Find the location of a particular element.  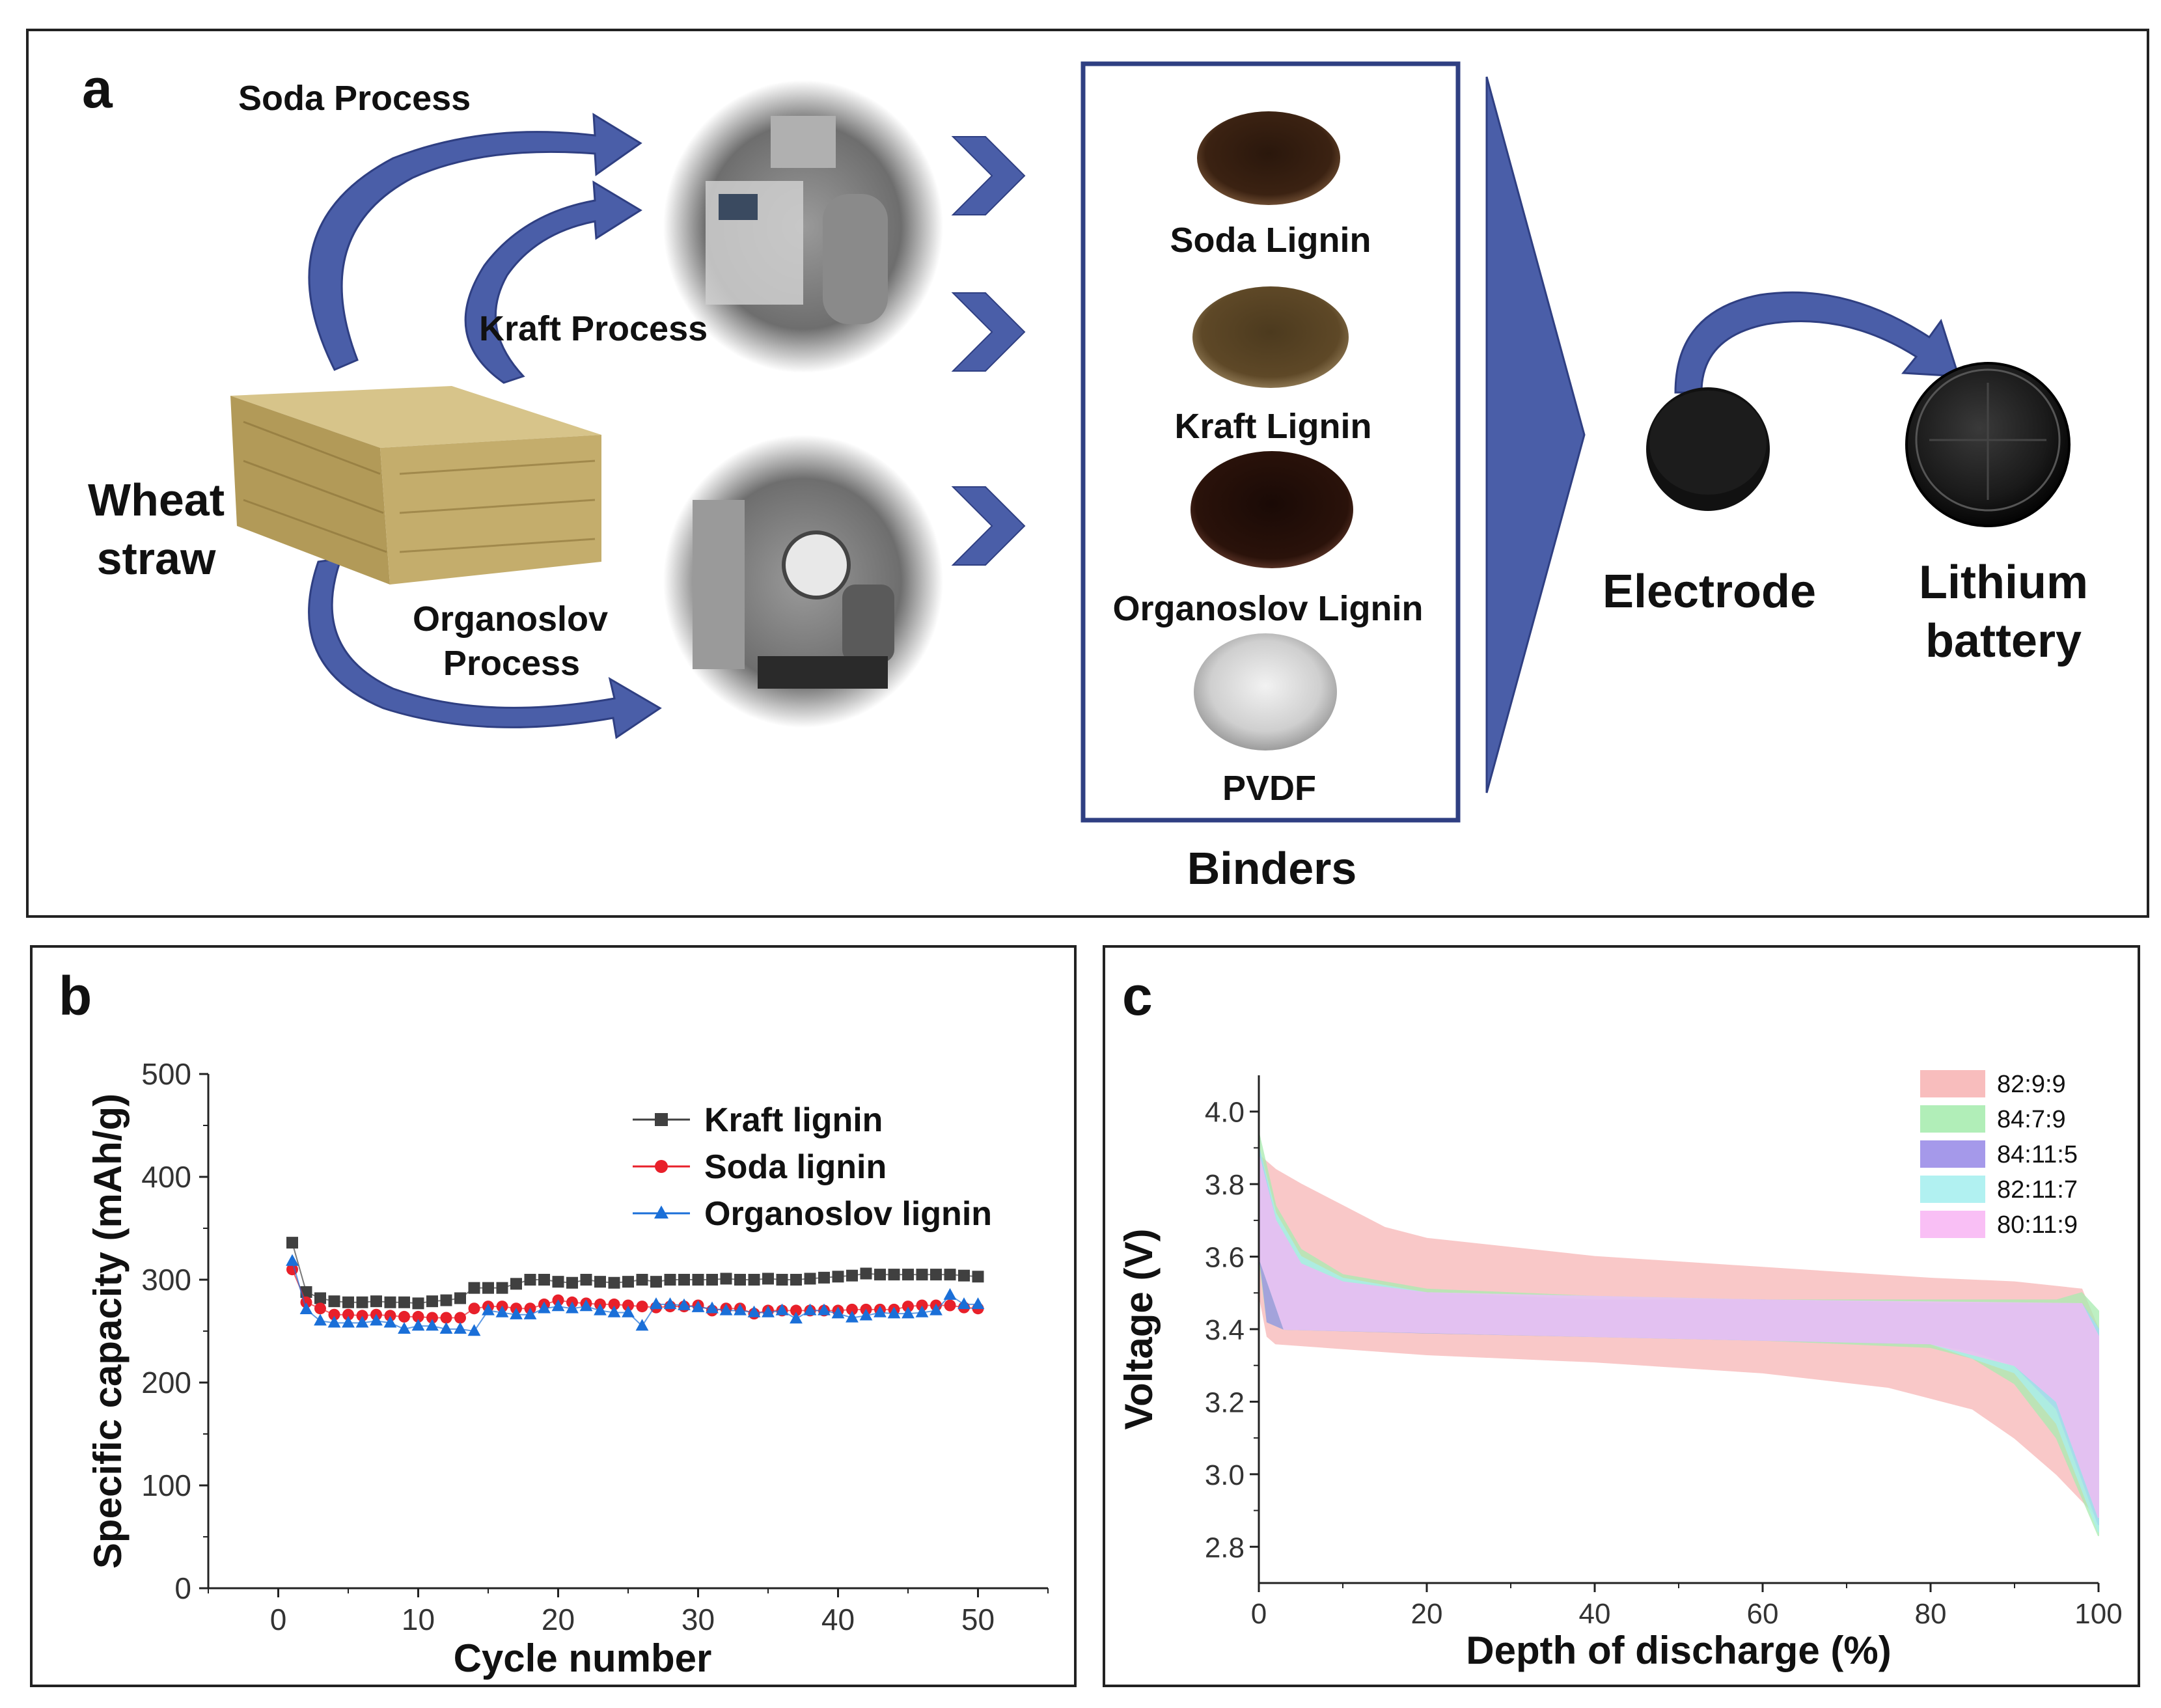

kraft-process-label: Kraft Process is located at coordinates (593, 328).